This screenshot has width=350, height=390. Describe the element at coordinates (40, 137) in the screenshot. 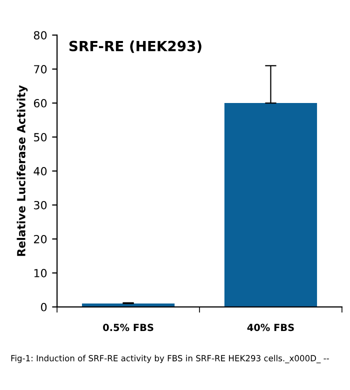

I see `y-tick-label: 50` at that location.